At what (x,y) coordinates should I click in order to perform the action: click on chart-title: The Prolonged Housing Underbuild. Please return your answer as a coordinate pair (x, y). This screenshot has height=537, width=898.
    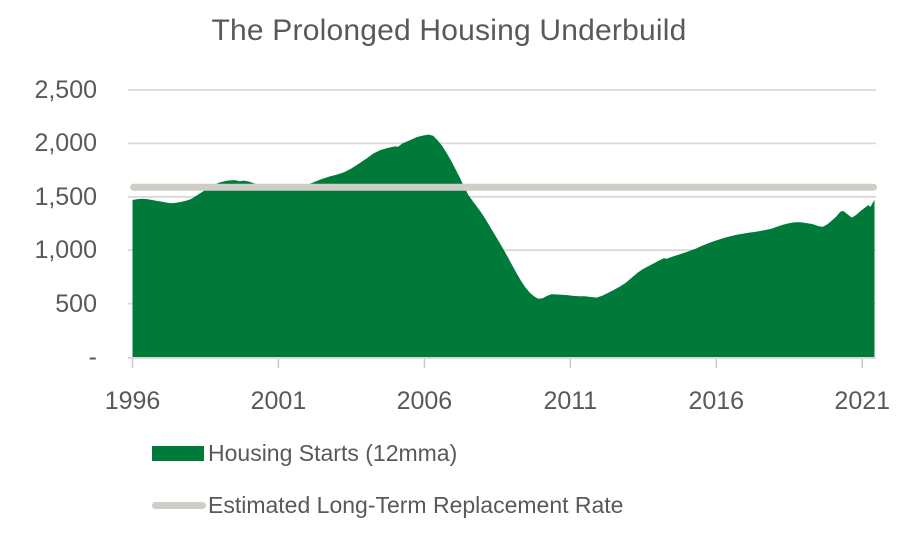
    Looking at the image, I should click on (449, 30).